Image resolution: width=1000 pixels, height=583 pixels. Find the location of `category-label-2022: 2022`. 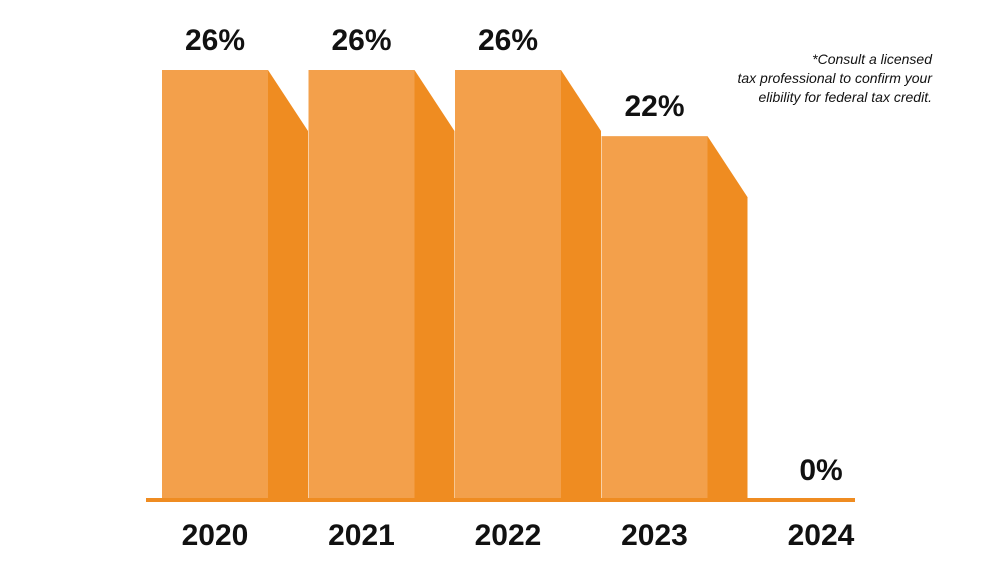

category-label-2022: 2022 is located at coordinates (508, 535).